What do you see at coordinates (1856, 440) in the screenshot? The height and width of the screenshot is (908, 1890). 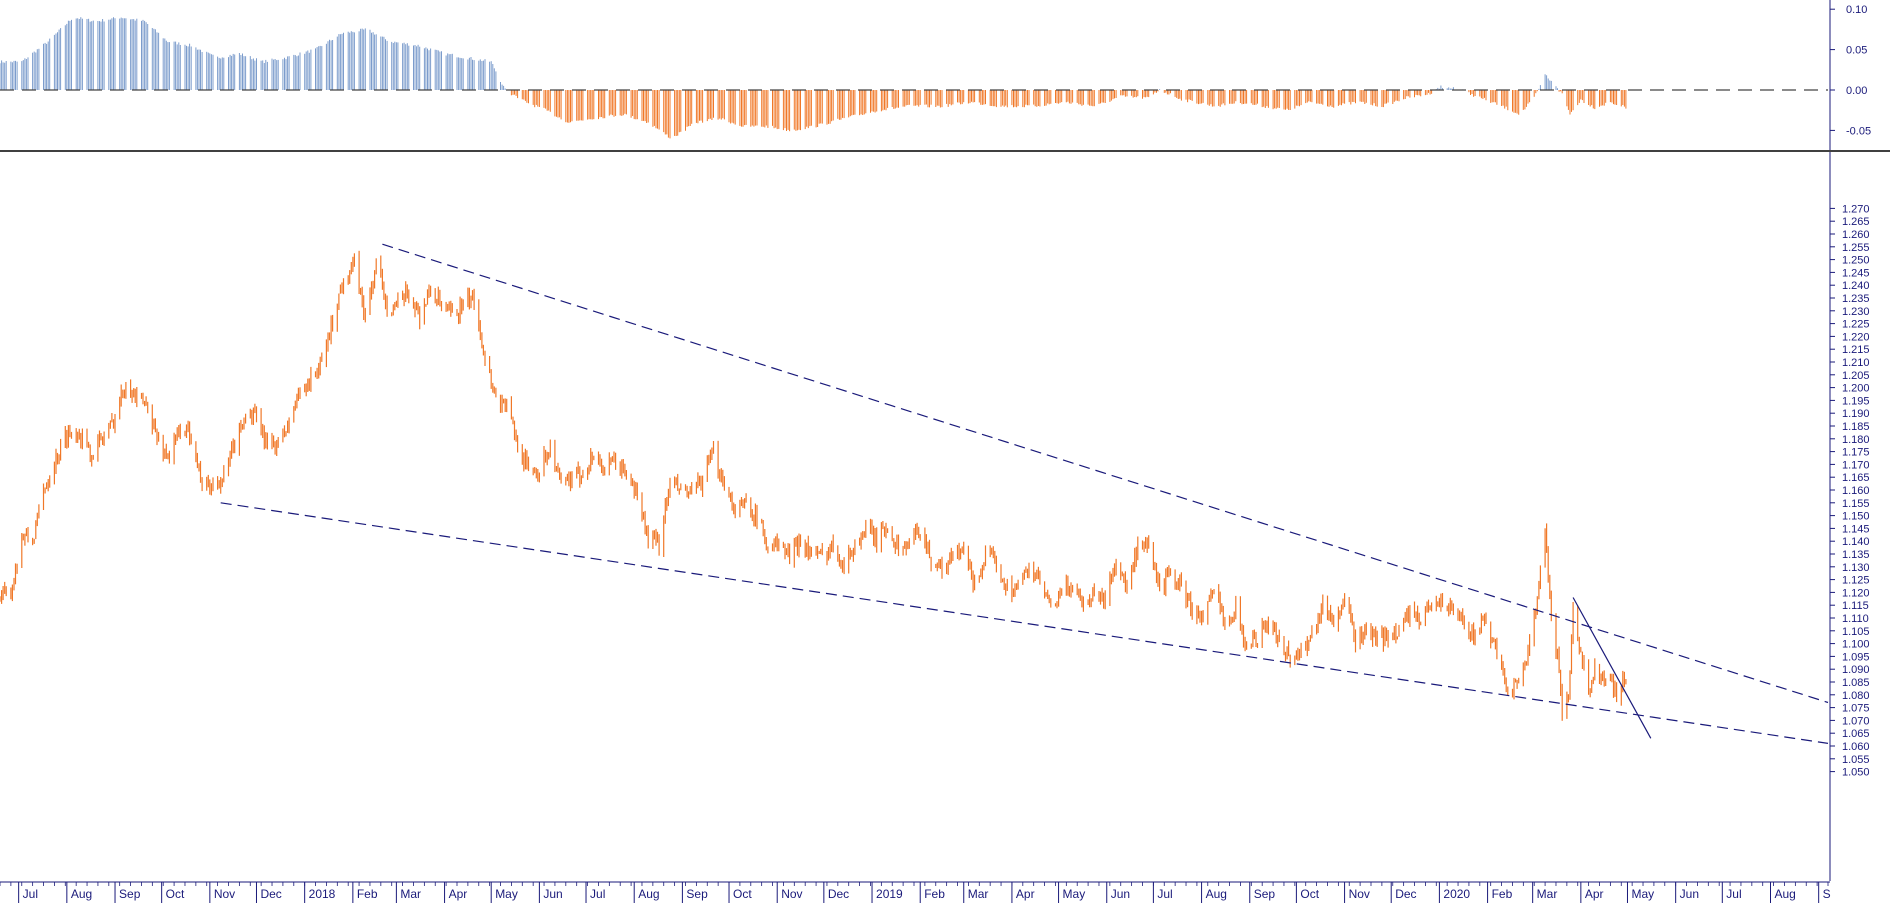 I see `price-y-tick-label: 1.180` at bounding box center [1856, 440].